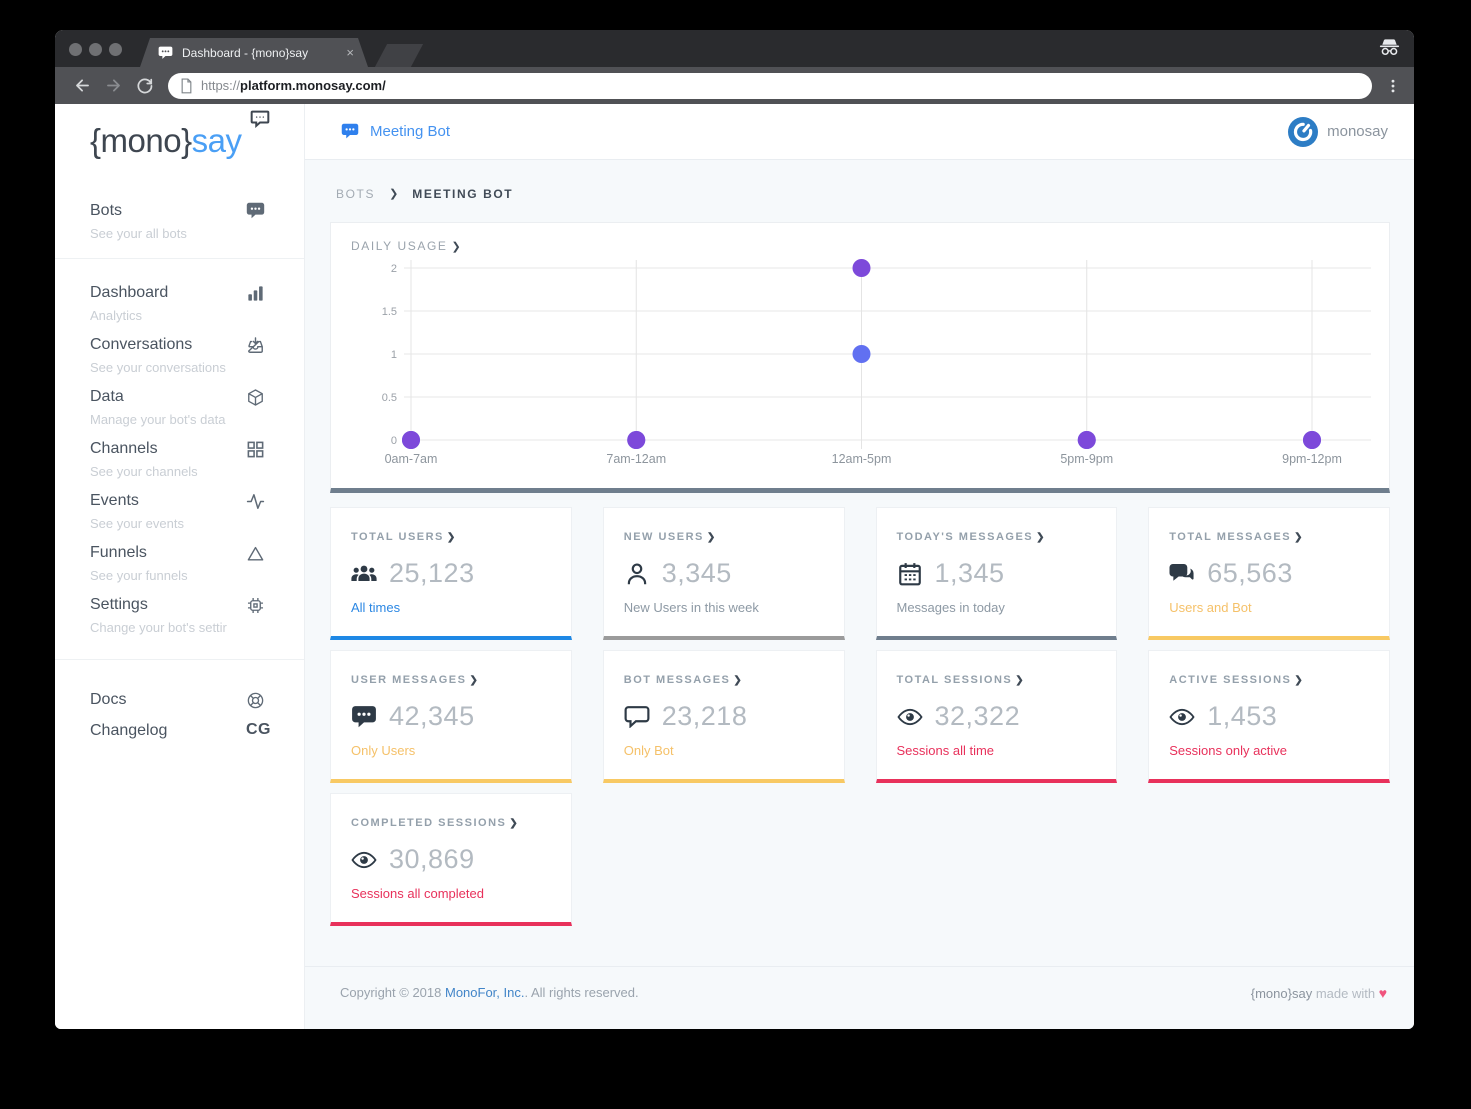  I want to click on sidebar-item-label: Changelog, so click(129, 730).